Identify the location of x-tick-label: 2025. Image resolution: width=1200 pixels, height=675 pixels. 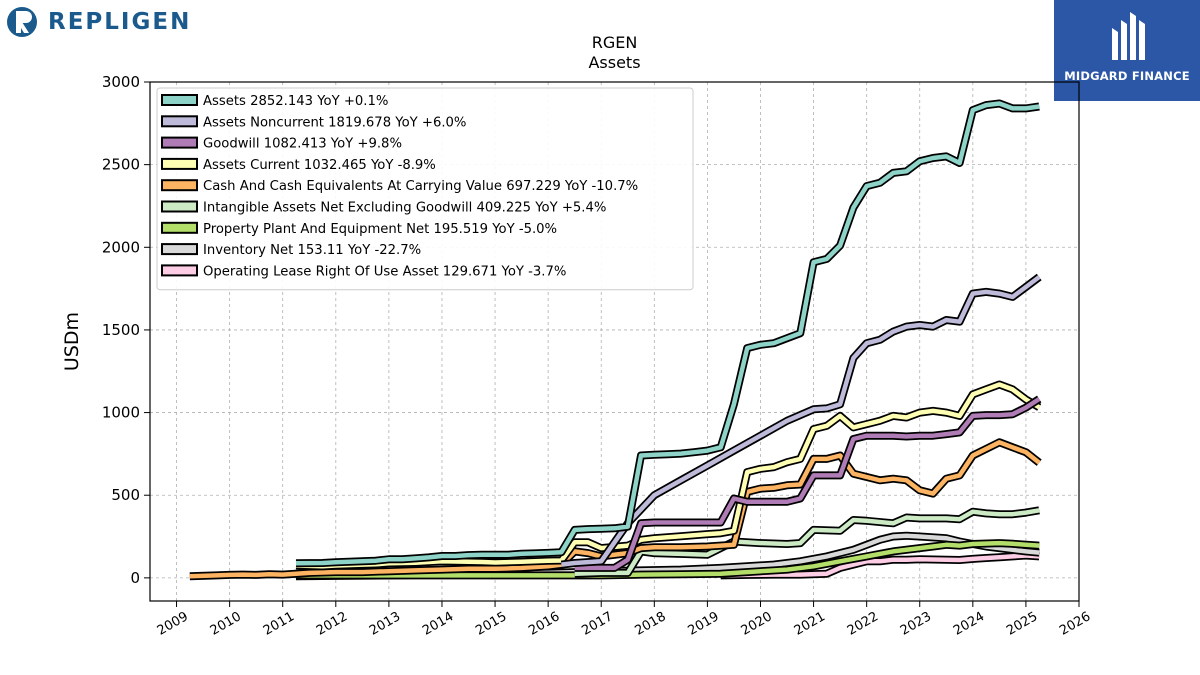
(1022, 624).